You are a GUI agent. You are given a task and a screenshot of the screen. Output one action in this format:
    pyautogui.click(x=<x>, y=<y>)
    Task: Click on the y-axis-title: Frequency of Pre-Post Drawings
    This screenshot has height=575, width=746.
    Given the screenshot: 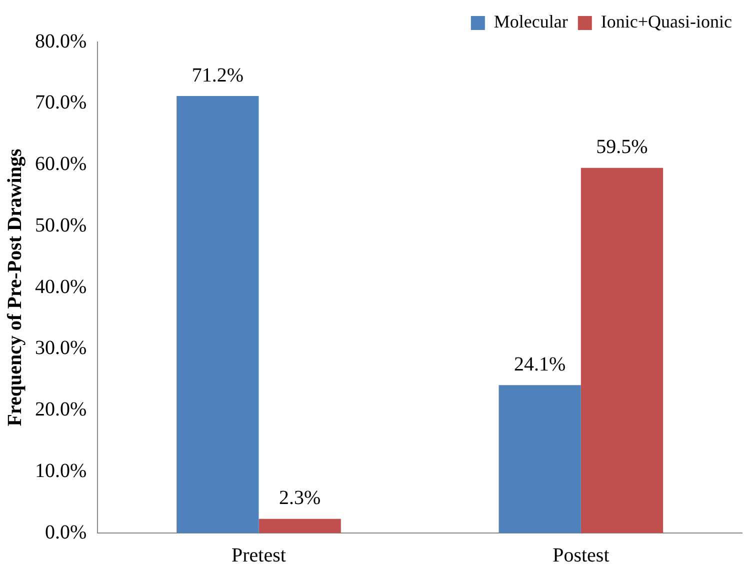 What is the action you would take?
    pyautogui.click(x=15, y=287)
    